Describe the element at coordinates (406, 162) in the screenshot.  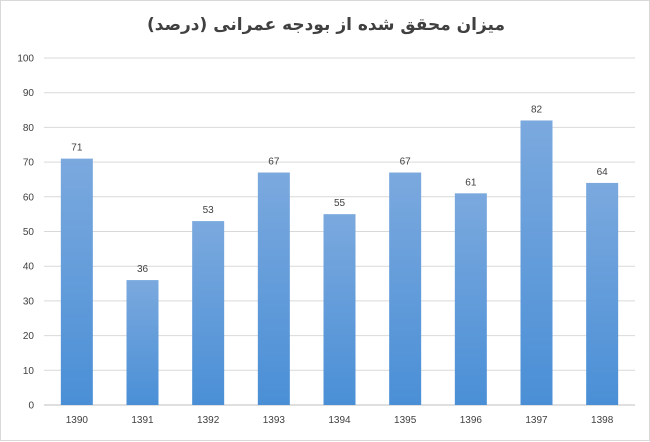
I see `data-label-1395: 67` at that location.